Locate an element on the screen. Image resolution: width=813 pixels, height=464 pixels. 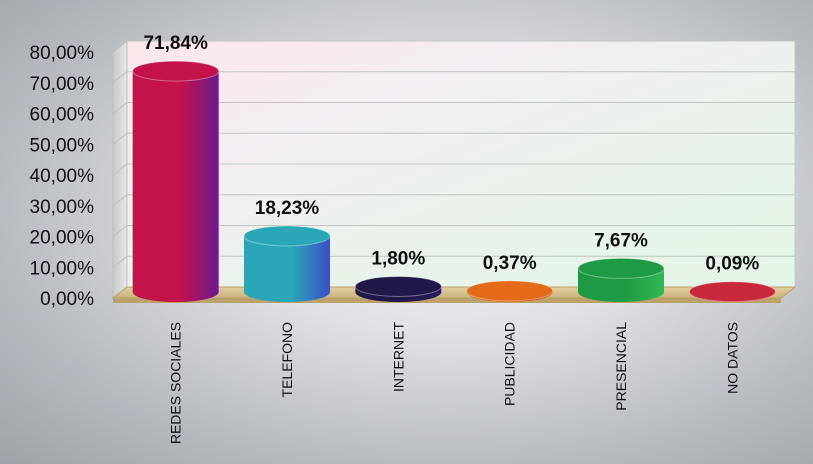
data-label: 1,80% is located at coordinates (398, 258).